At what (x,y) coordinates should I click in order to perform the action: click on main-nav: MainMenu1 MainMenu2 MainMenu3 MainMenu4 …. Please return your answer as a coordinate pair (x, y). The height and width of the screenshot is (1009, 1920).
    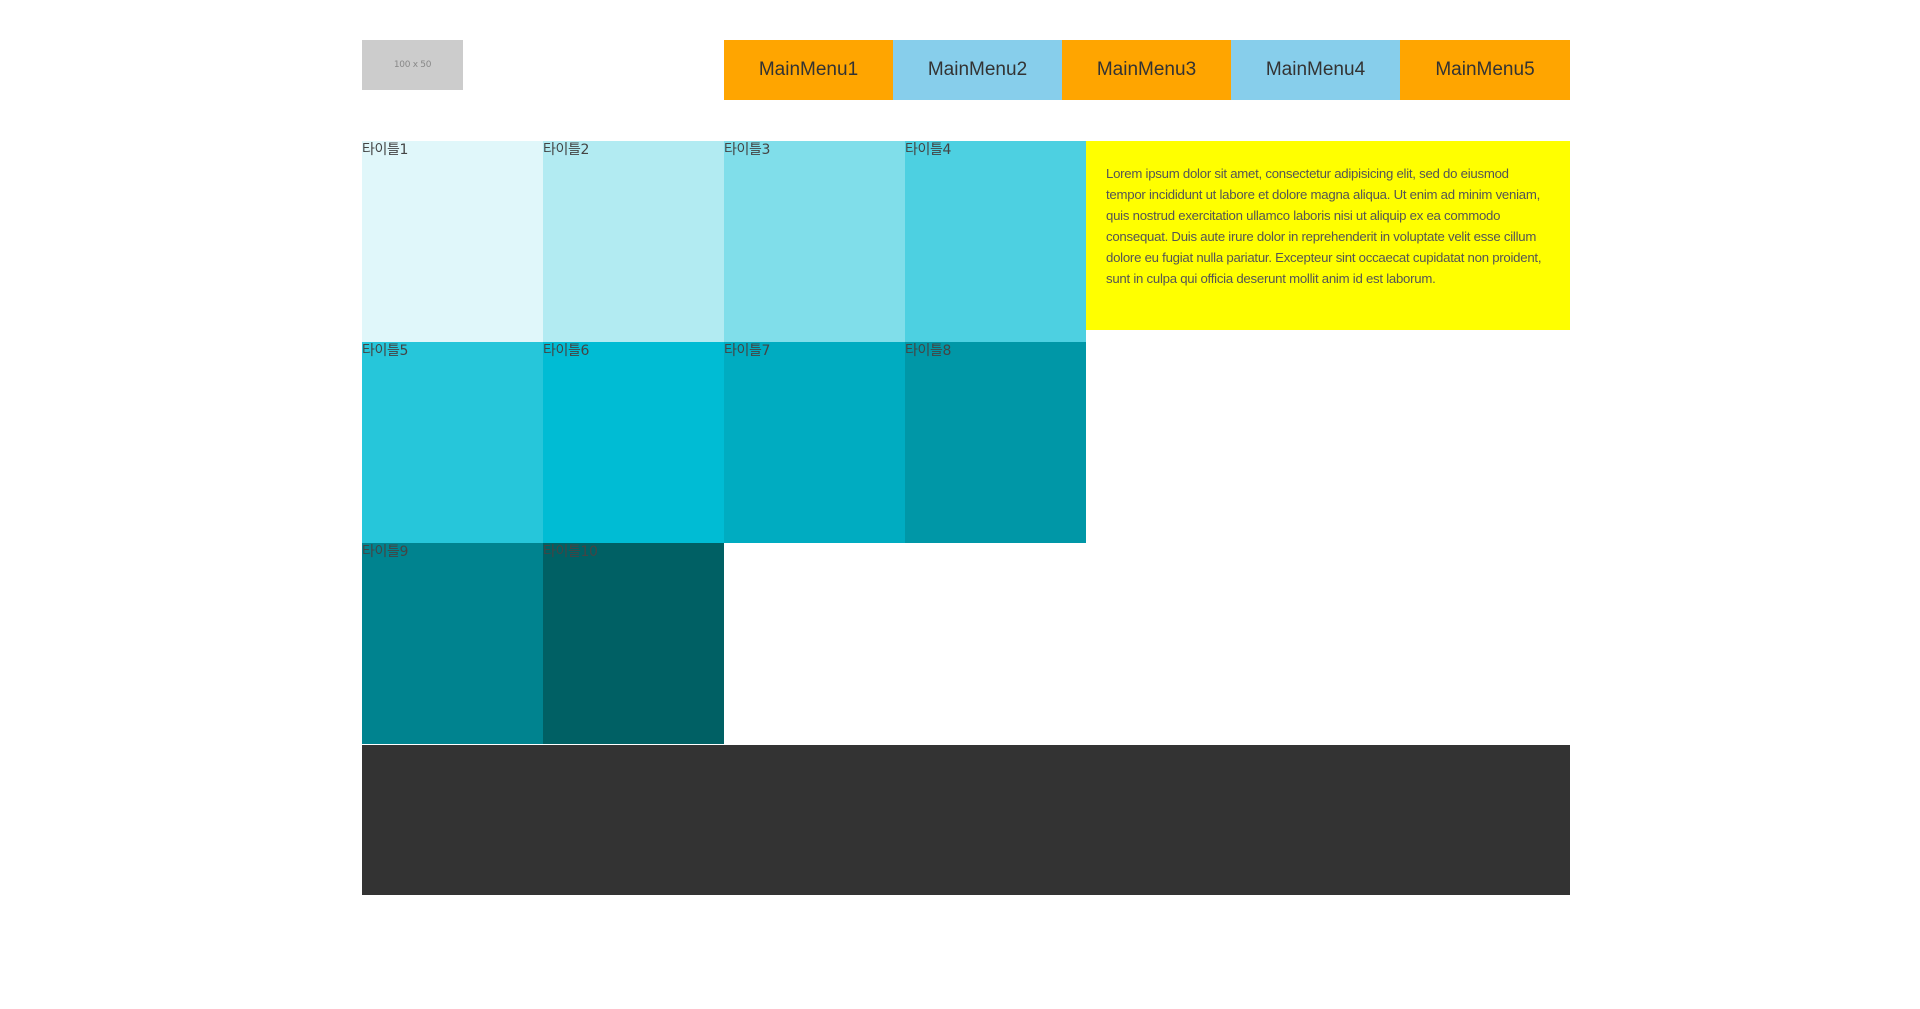
    Looking at the image, I should click on (1147, 70).